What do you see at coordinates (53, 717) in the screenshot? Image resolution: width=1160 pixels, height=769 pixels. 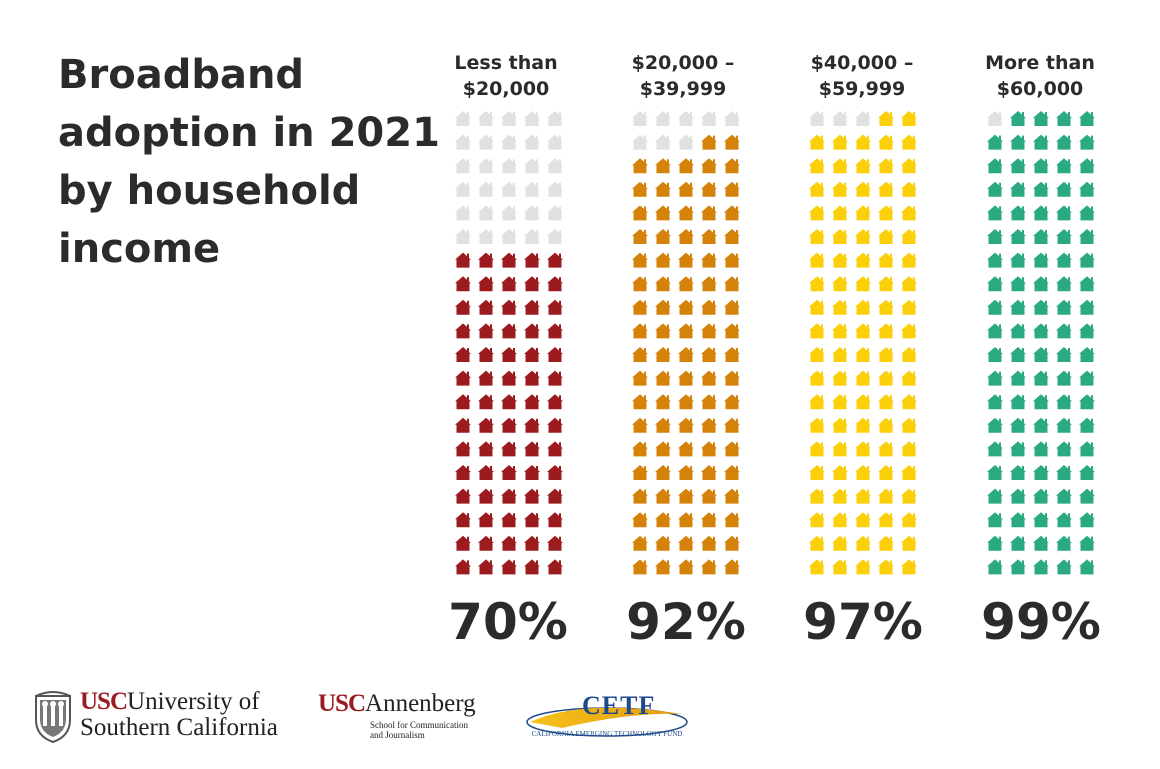 I see `usc-seal-icon` at bounding box center [53, 717].